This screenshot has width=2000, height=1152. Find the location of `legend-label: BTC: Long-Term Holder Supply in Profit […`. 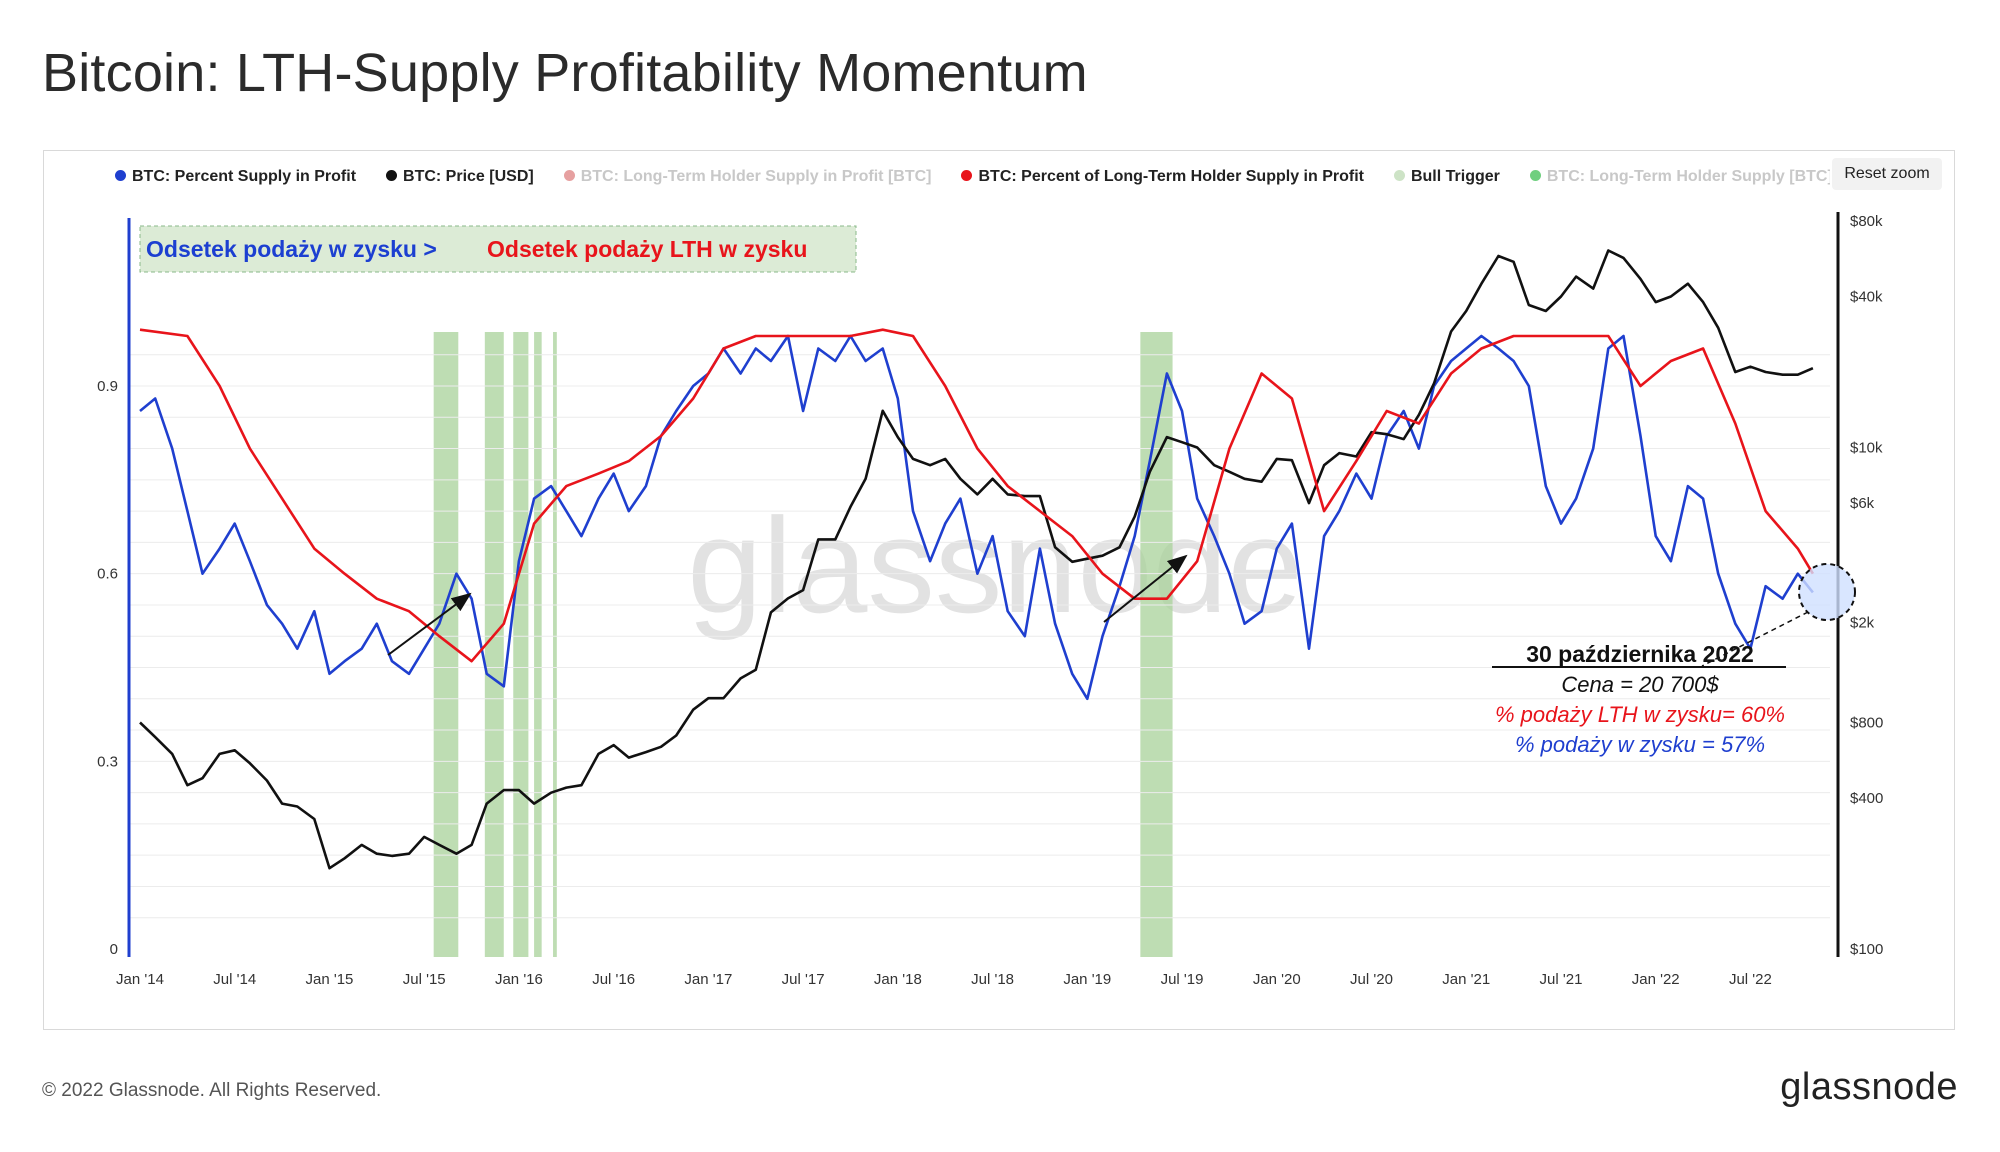

legend-label: BTC: Long-Term Holder Supply in Profit [… is located at coordinates (756, 176).